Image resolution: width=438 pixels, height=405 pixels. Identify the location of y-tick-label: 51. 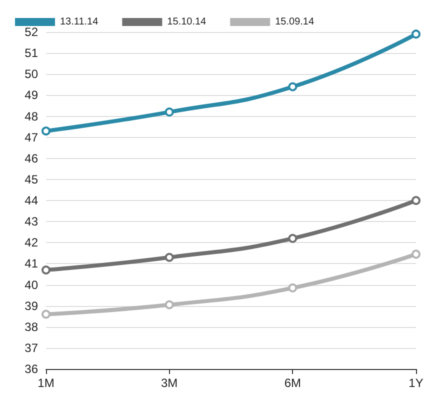
(31, 53).